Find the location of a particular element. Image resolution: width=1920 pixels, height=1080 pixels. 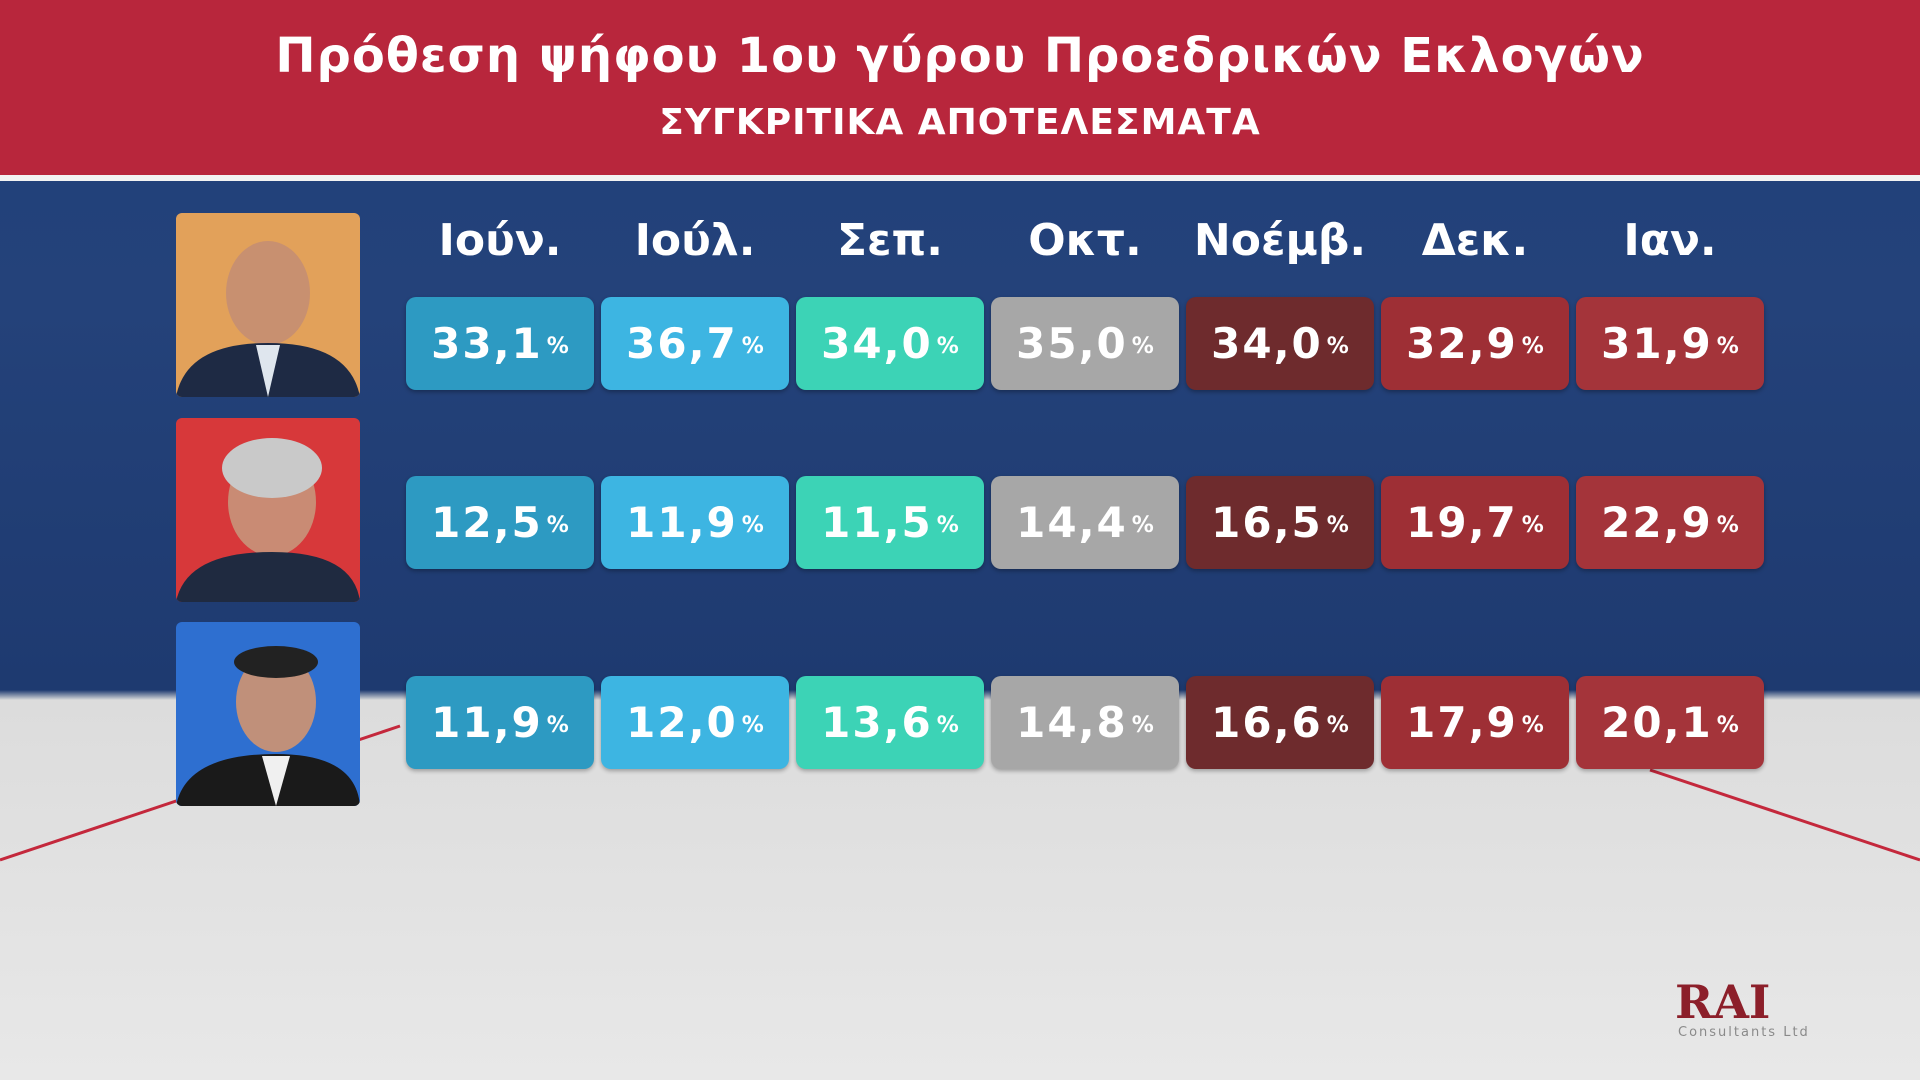

cell-value: 13,6 is located at coordinates (877, 722).